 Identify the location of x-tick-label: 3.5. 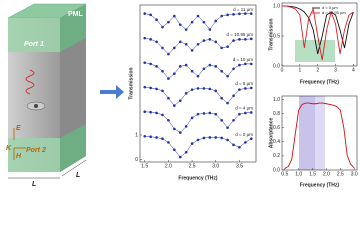
(239, 166).